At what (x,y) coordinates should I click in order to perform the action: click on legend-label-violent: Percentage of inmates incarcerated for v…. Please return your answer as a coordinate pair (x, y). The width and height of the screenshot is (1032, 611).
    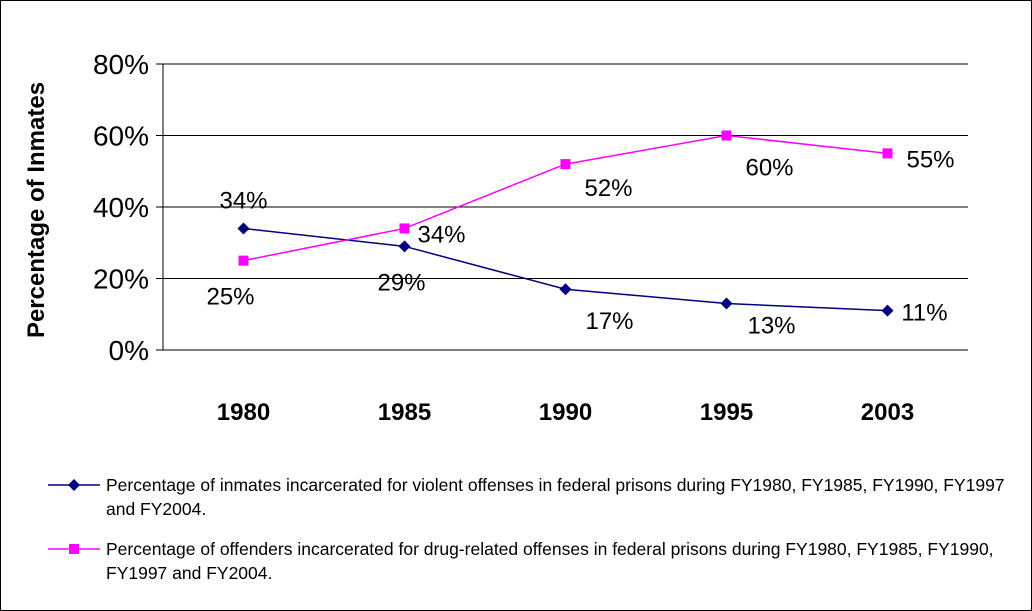
    Looking at the image, I should click on (555, 497).